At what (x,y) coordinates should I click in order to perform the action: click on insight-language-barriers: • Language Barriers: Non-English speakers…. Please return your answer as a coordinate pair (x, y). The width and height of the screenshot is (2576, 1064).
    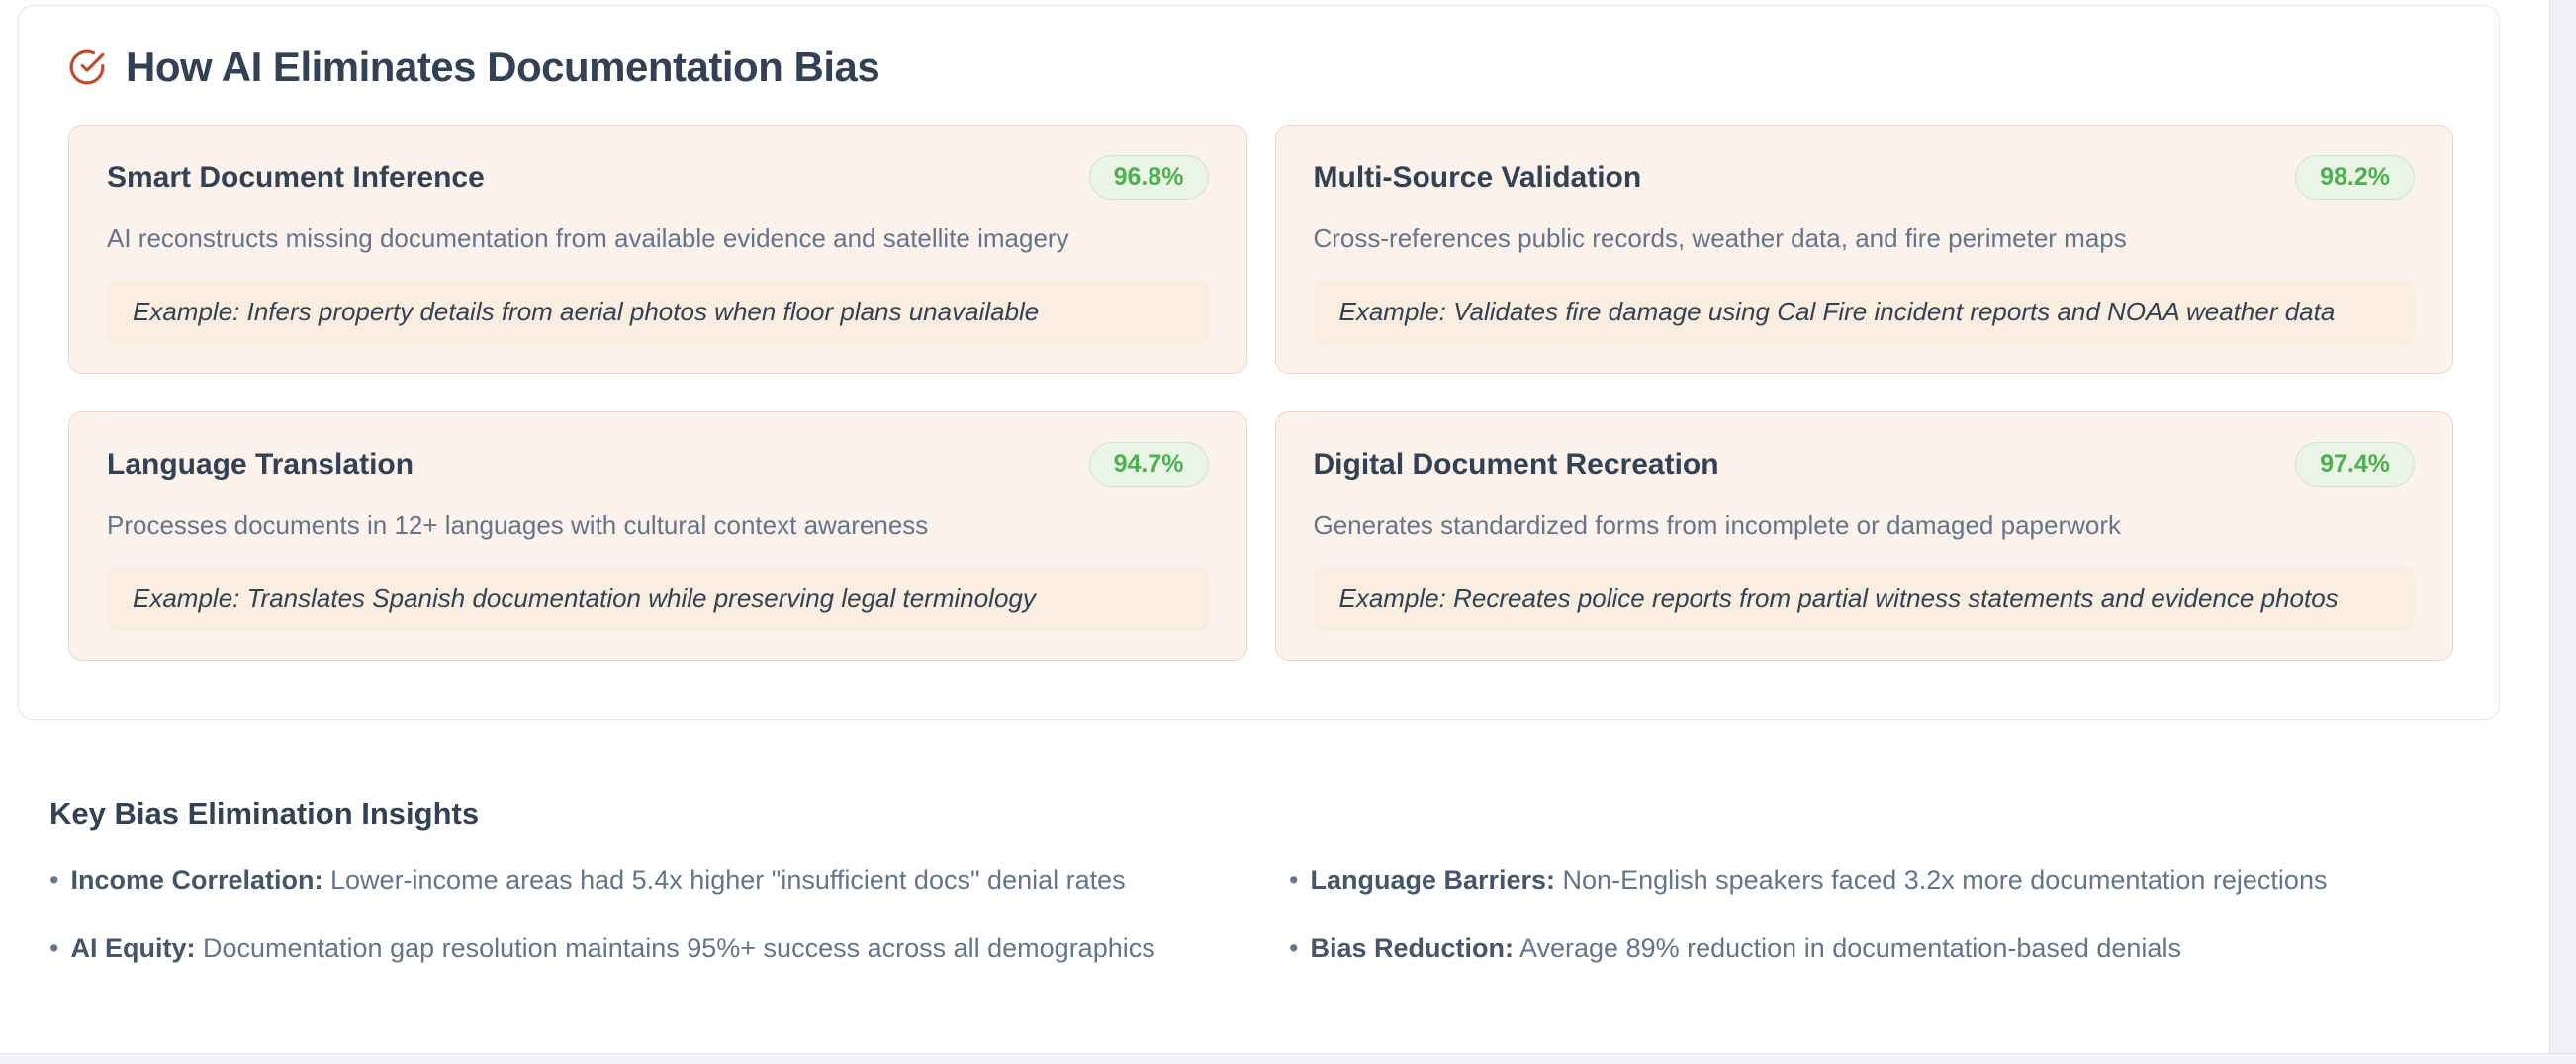
    Looking at the image, I should click on (1896, 880).